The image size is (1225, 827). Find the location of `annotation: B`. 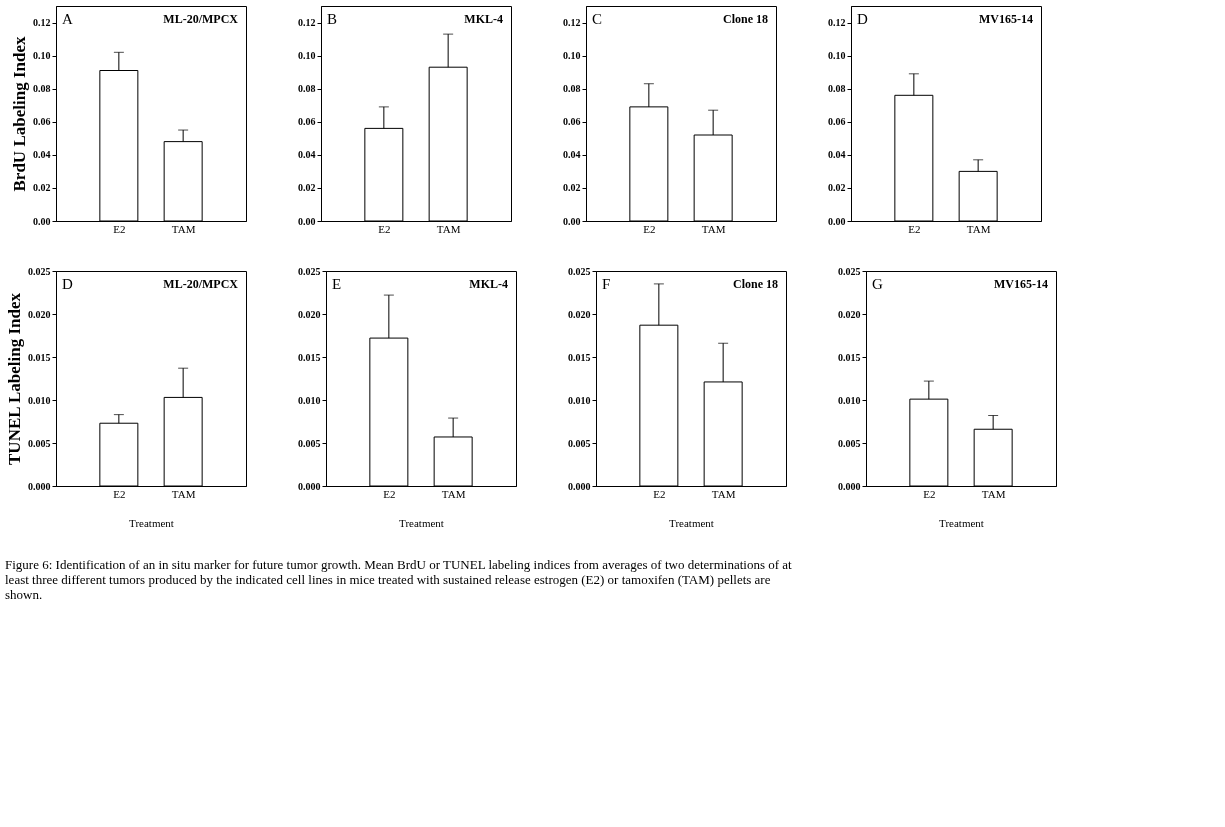

annotation: B is located at coordinates (332, 19).